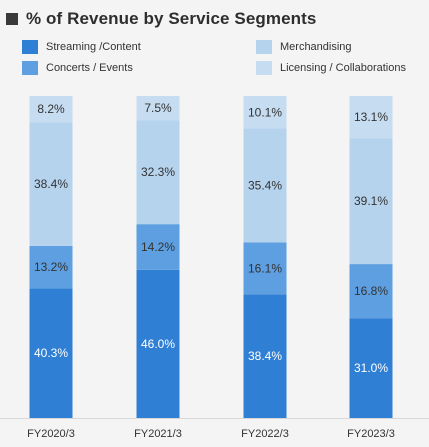 The width and height of the screenshot is (429, 447). What do you see at coordinates (12, 19) in the screenshot?
I see `title-square-icon` at bounding box center [12, 19].